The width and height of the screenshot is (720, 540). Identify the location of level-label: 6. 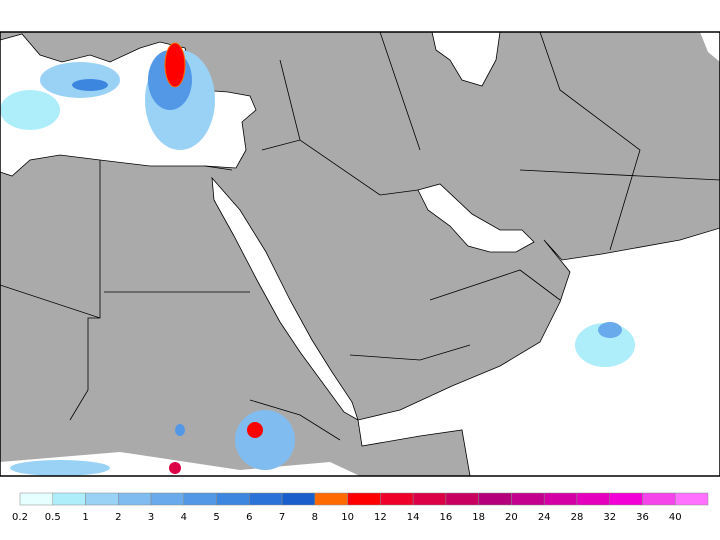
(249, 517).